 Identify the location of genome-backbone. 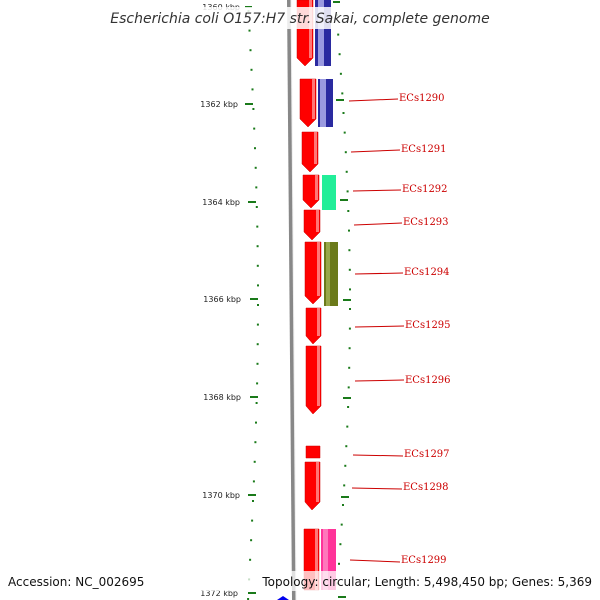
(292, 300).